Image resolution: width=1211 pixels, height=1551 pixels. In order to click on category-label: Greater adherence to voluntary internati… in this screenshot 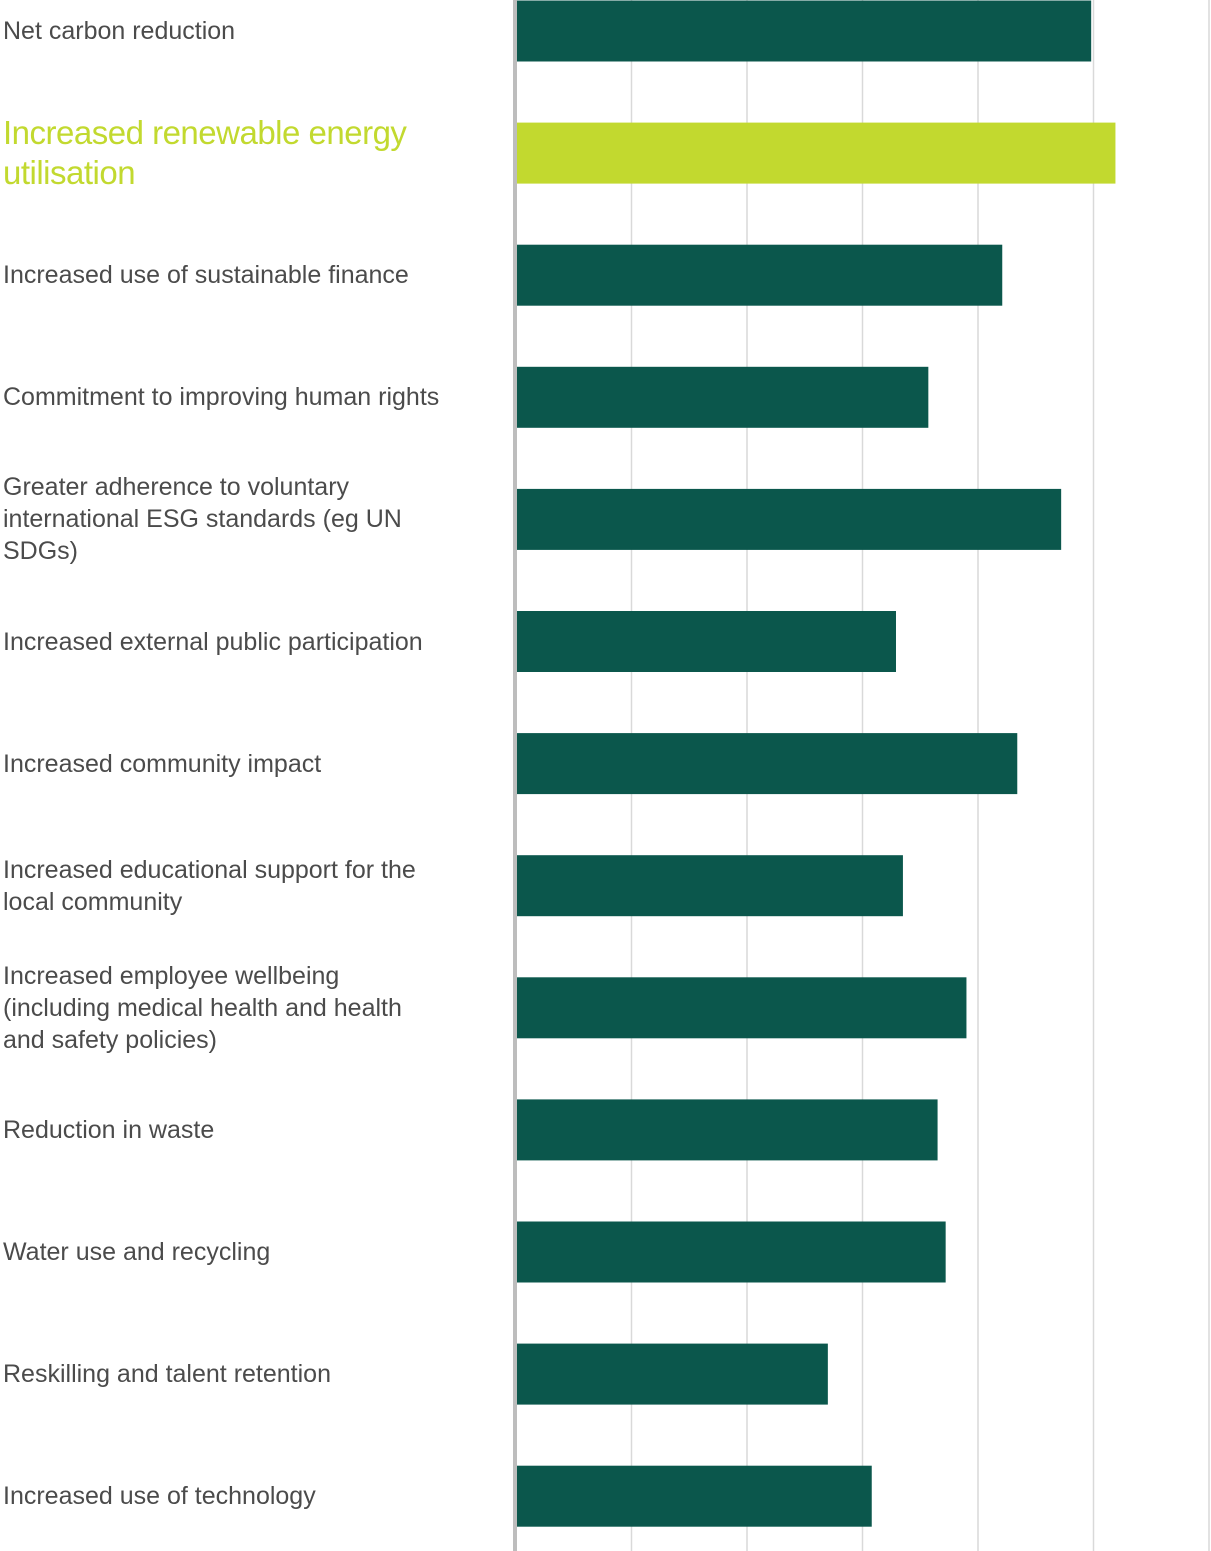, I will do `click(202, 519)`.